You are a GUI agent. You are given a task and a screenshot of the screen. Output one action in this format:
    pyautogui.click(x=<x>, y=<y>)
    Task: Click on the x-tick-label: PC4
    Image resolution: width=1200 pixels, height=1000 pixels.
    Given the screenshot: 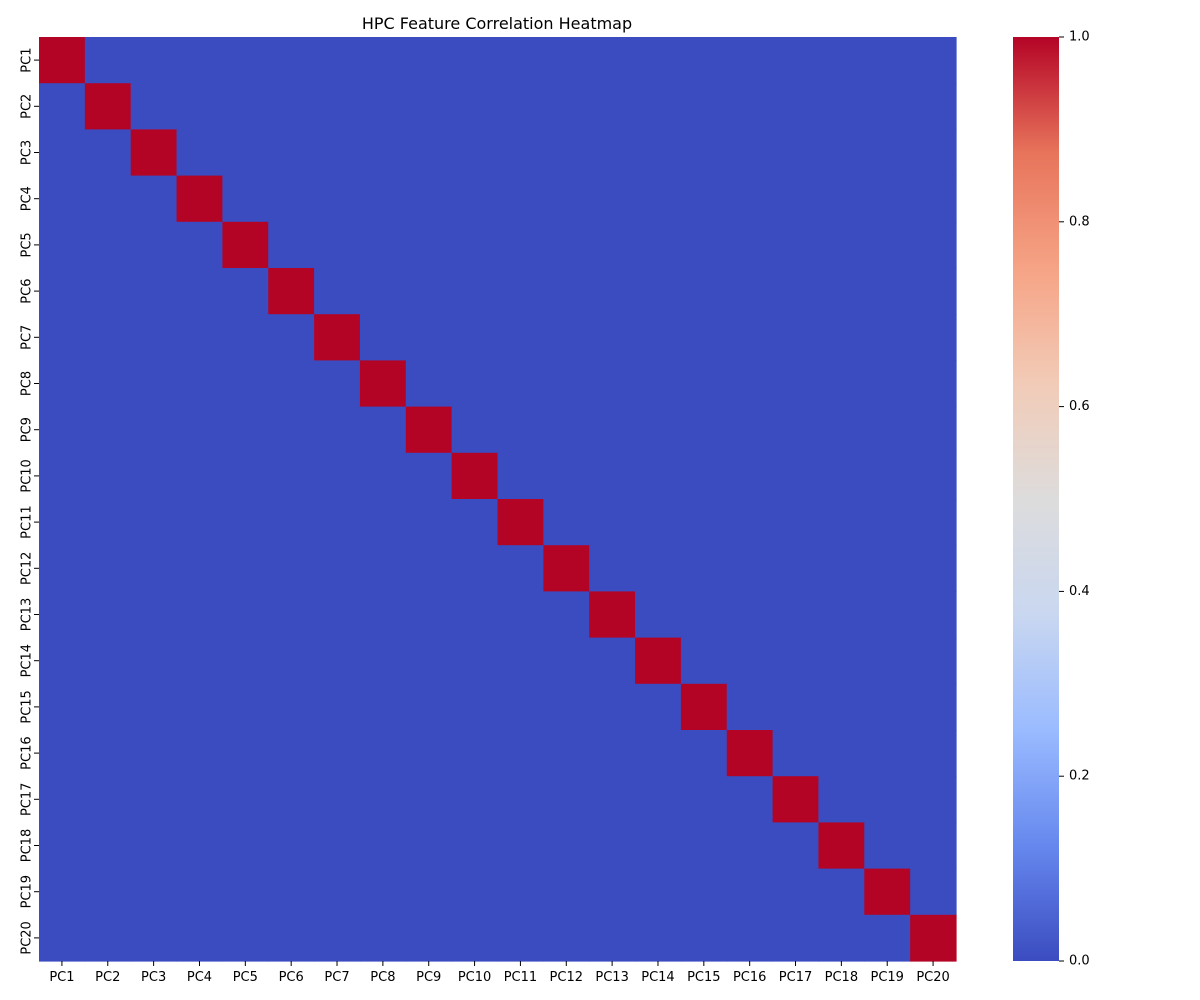 What is the action you would take?
    pyautogui.click(x=199, y=977)
    